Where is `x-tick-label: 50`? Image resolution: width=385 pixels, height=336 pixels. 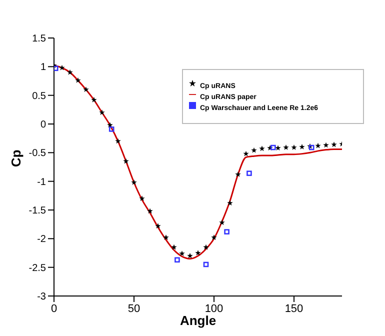 x-tick-label: 50 is located at coordinates (134, 308).